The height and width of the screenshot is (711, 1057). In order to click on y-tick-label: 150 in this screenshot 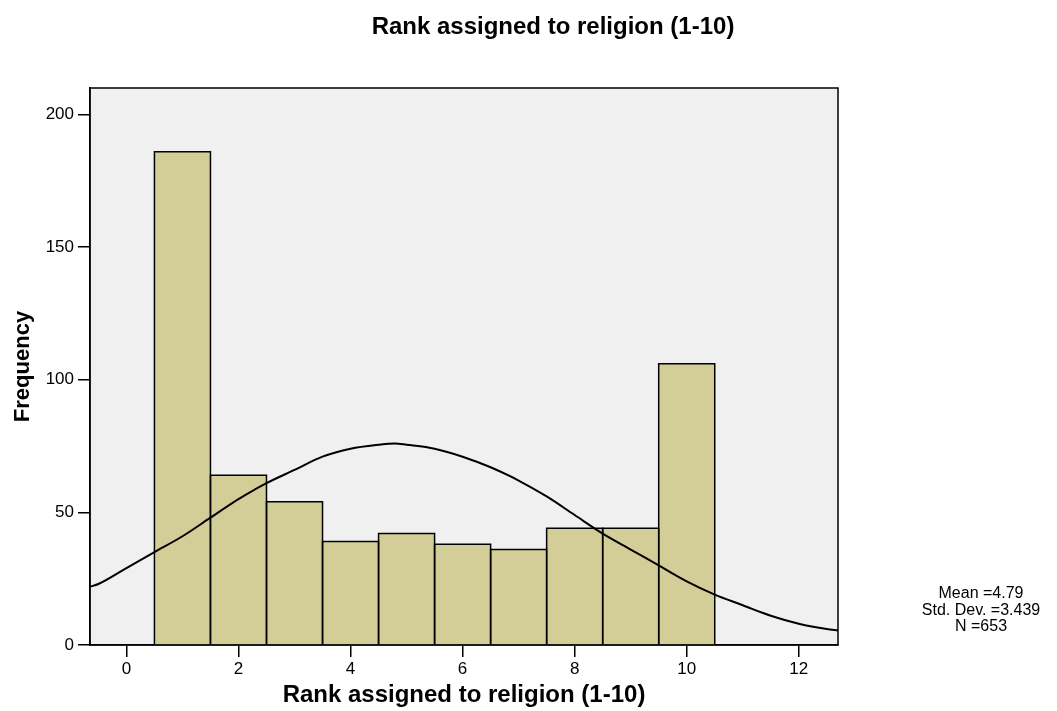, I will do `click(59, 246)`.